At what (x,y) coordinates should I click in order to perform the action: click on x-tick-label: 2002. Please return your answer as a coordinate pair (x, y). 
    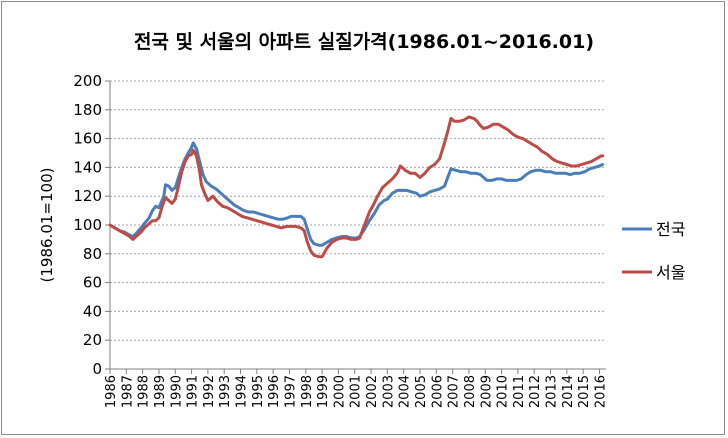
    Looking at the image, I should click on (372, 391).